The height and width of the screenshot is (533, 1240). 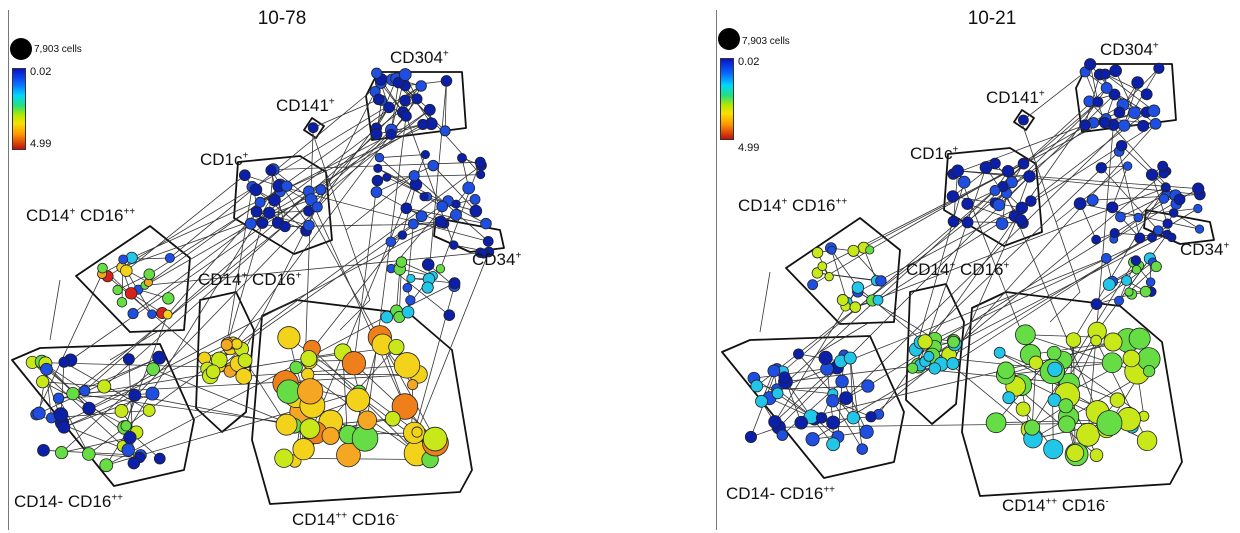 What do you see at coordinates (224, 159) in the screenshot?
I see `label-cd1c: CD1c+` at bounding box center [224, 159].